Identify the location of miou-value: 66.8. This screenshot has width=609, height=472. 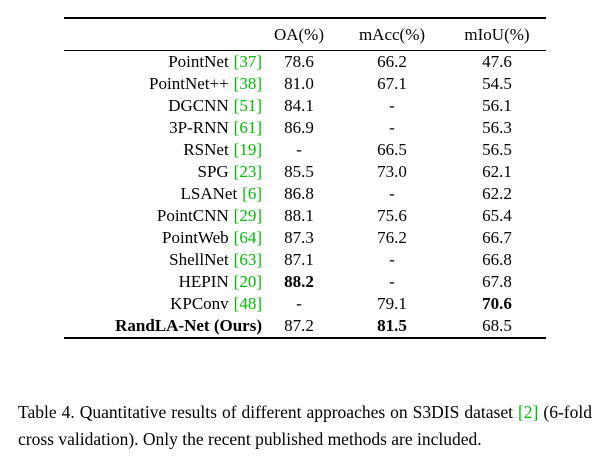
(497, 259).